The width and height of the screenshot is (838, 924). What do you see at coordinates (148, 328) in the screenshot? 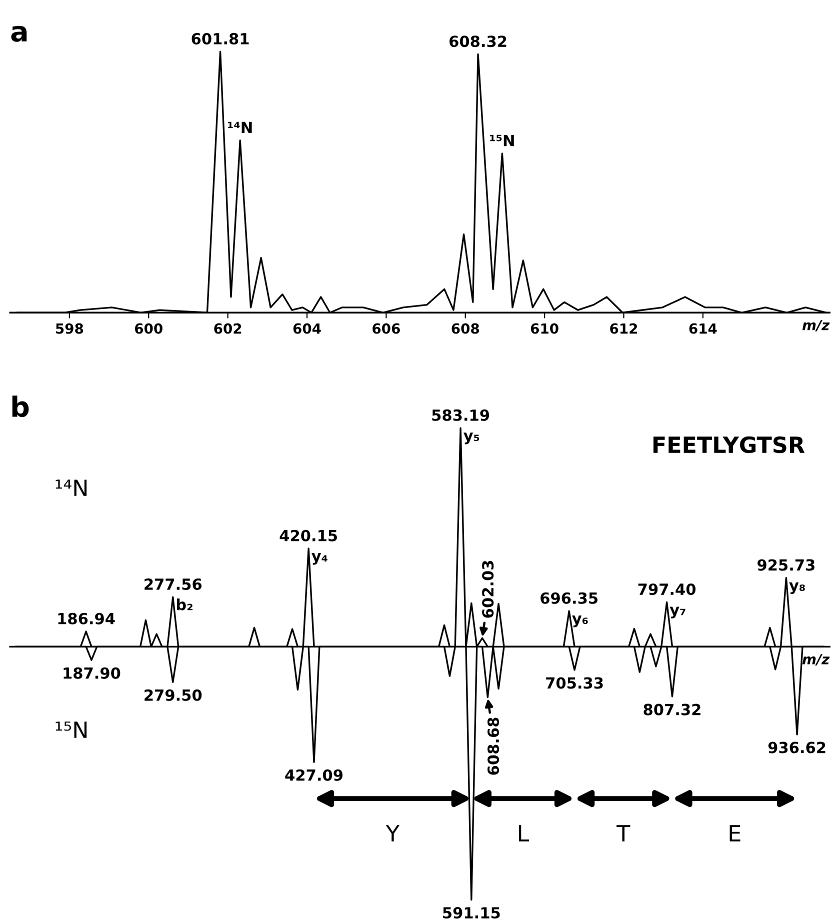
I see `x-tick-label: 600` at bounding box center [148, 328].